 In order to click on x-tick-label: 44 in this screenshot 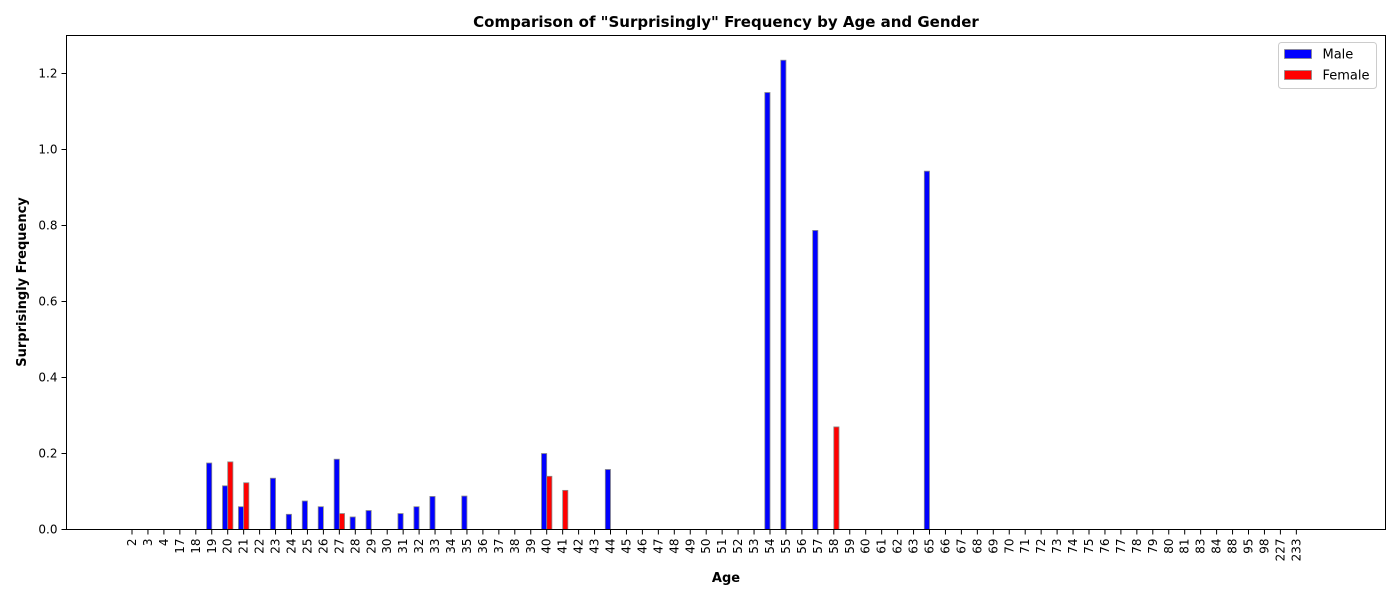, I will do `click(611, 546)`.